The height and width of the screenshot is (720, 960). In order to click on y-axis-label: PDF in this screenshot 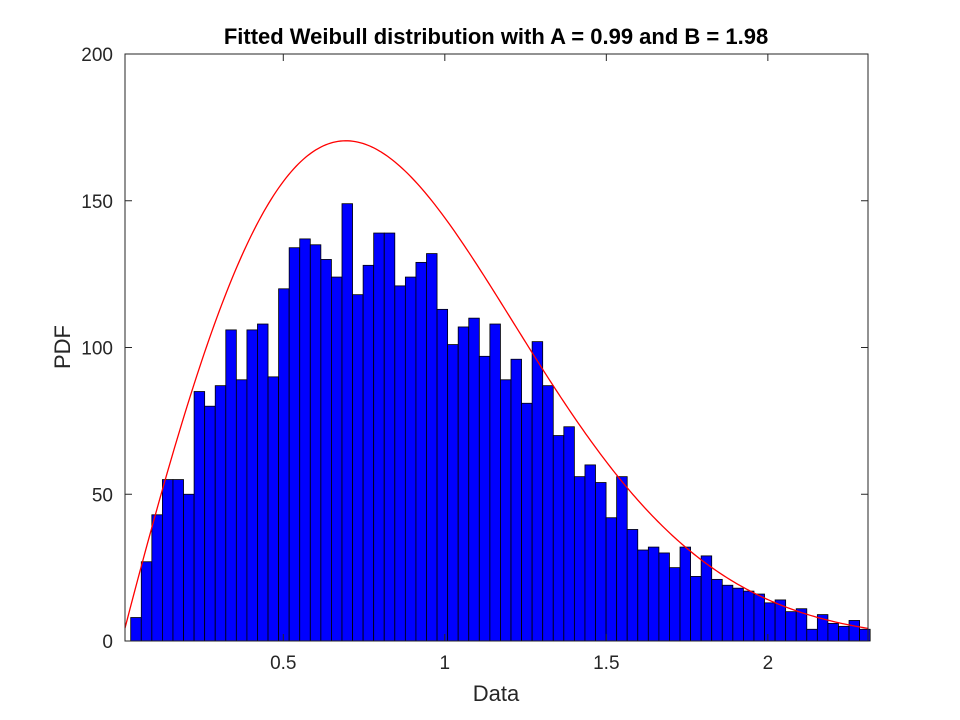, I will do `click(62, 347)`.